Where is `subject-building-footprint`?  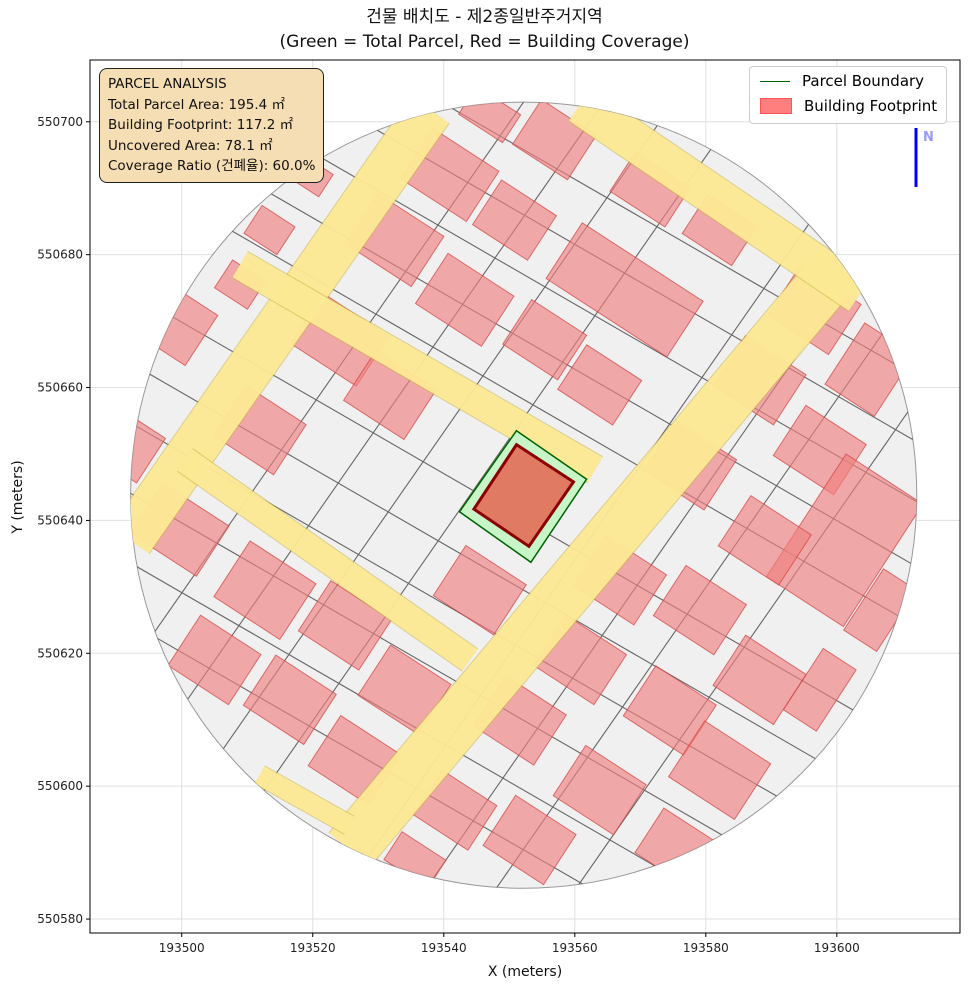 subject-building-footprint is located at coordinates (523, 495).